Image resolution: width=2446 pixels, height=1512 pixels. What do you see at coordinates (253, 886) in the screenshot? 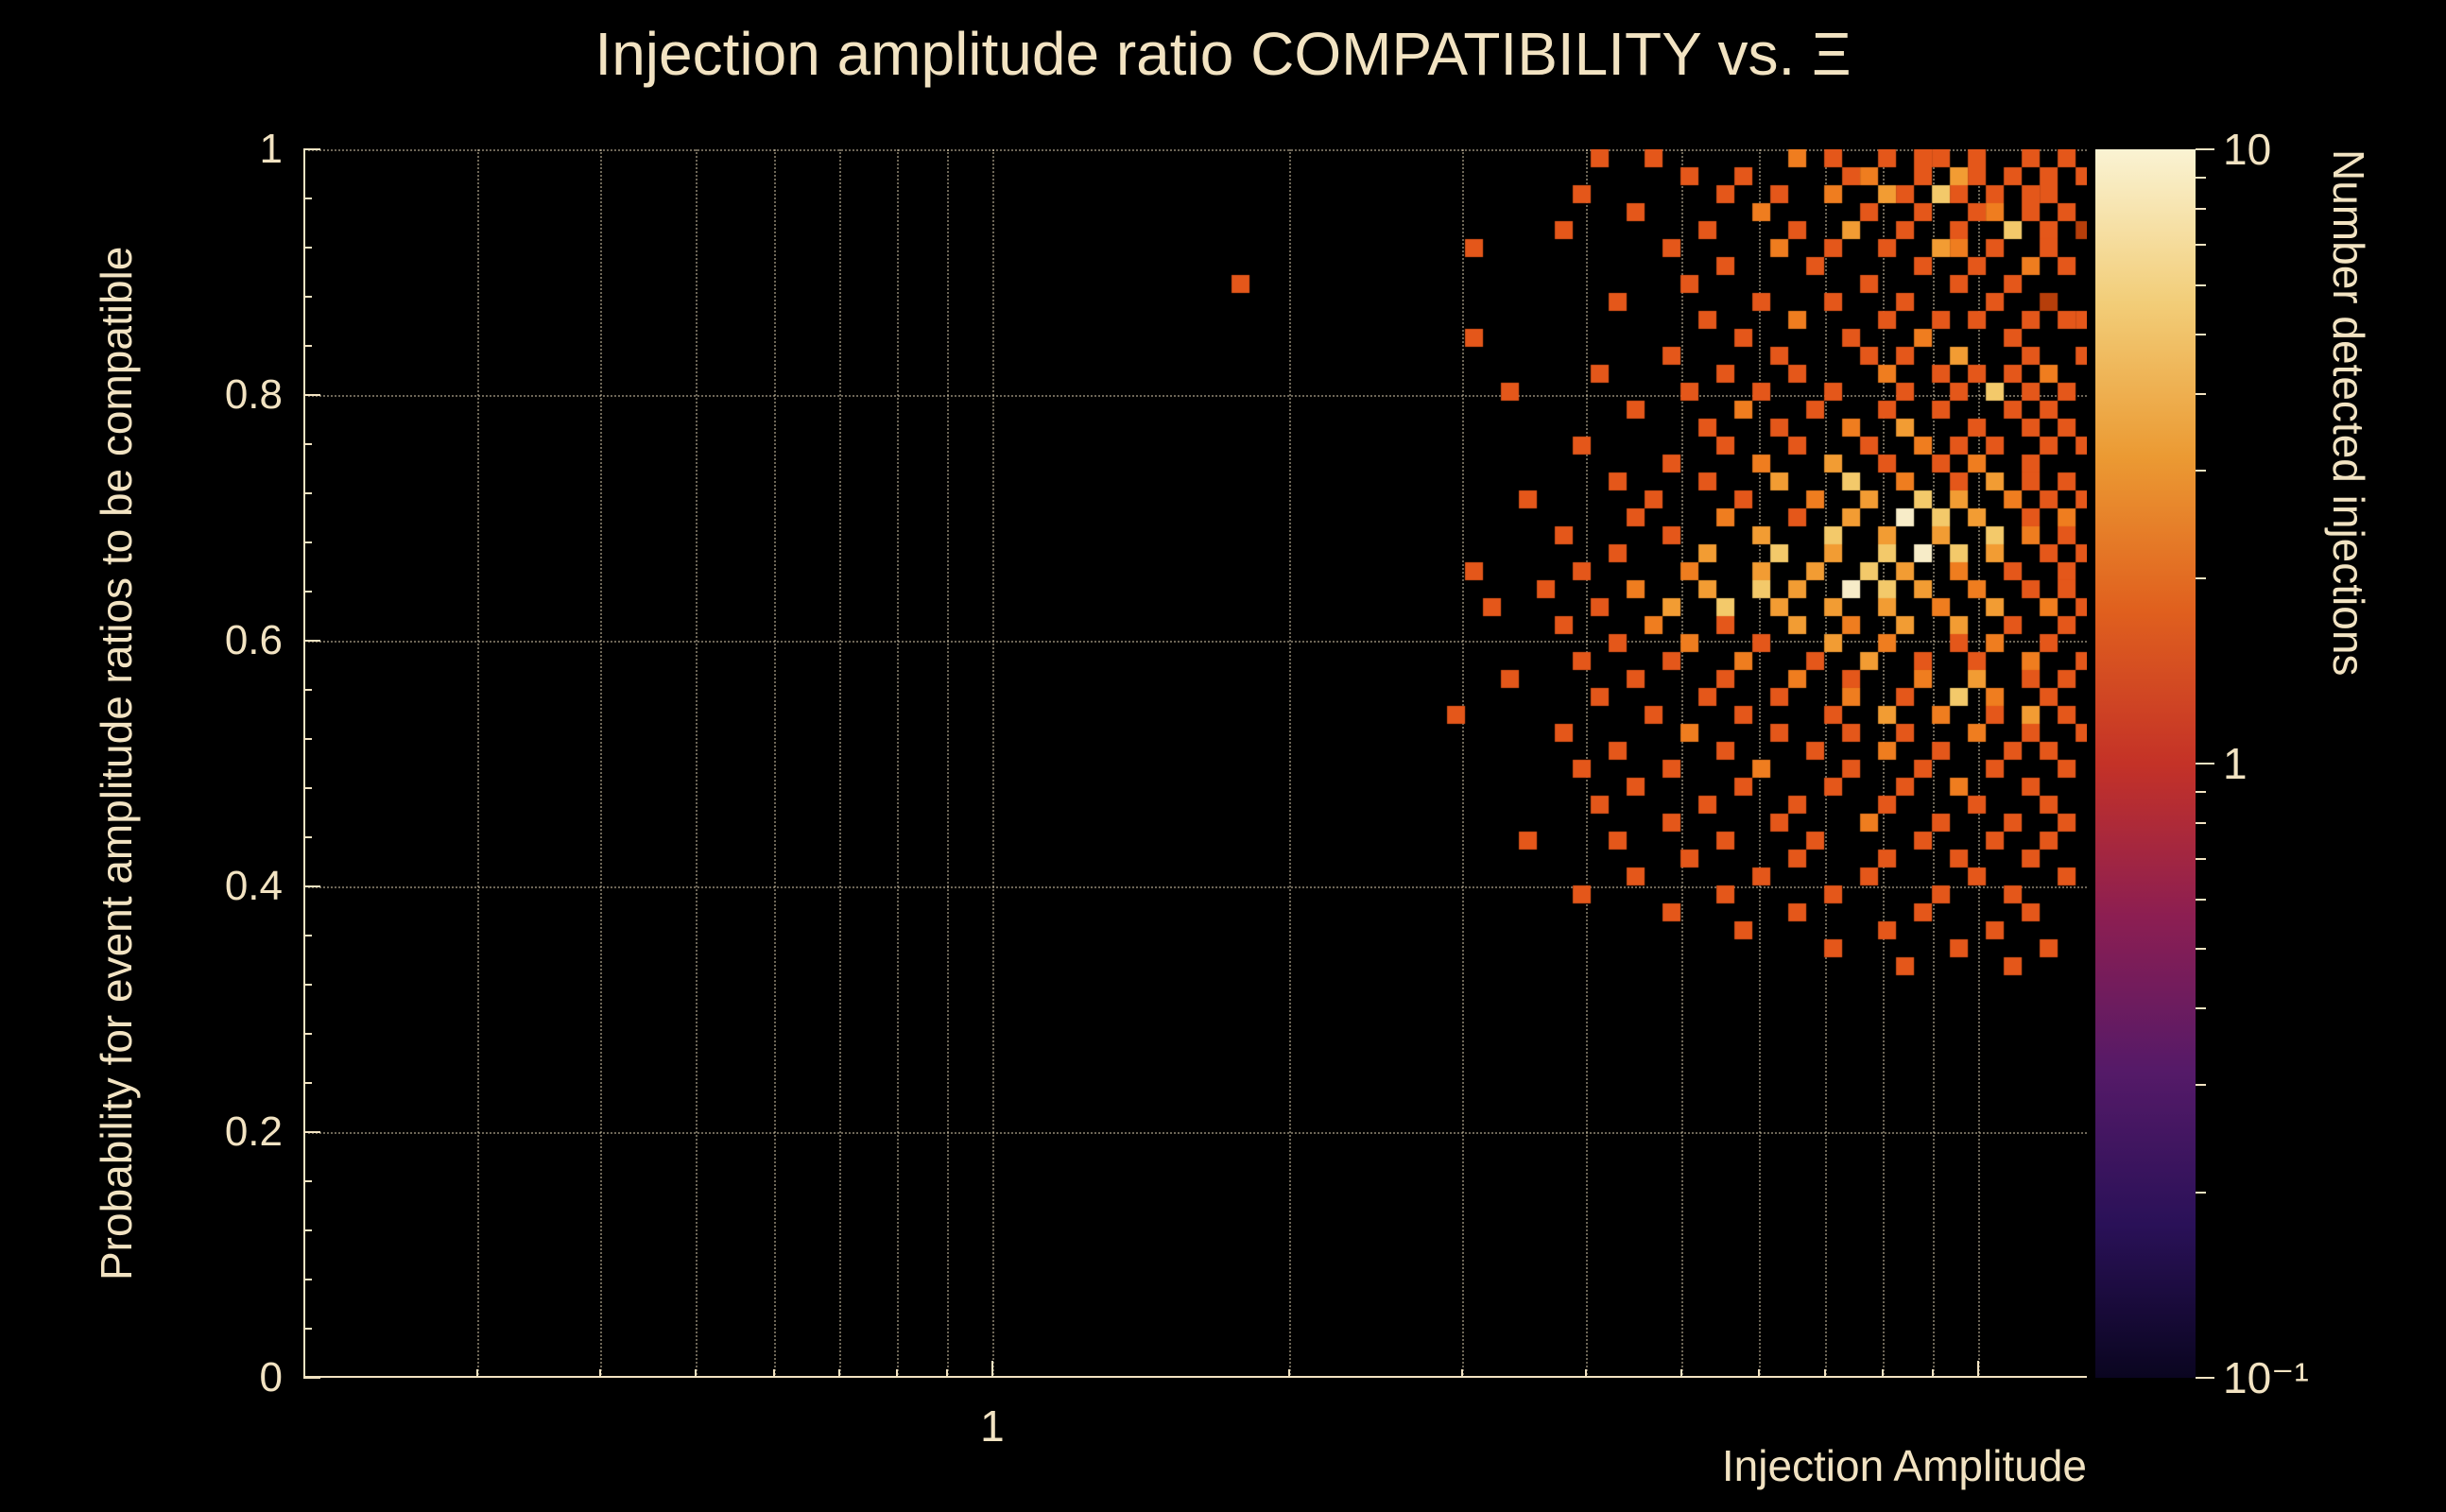
I see `y-tick-label: 0.4` at bounding box center [253, 886].